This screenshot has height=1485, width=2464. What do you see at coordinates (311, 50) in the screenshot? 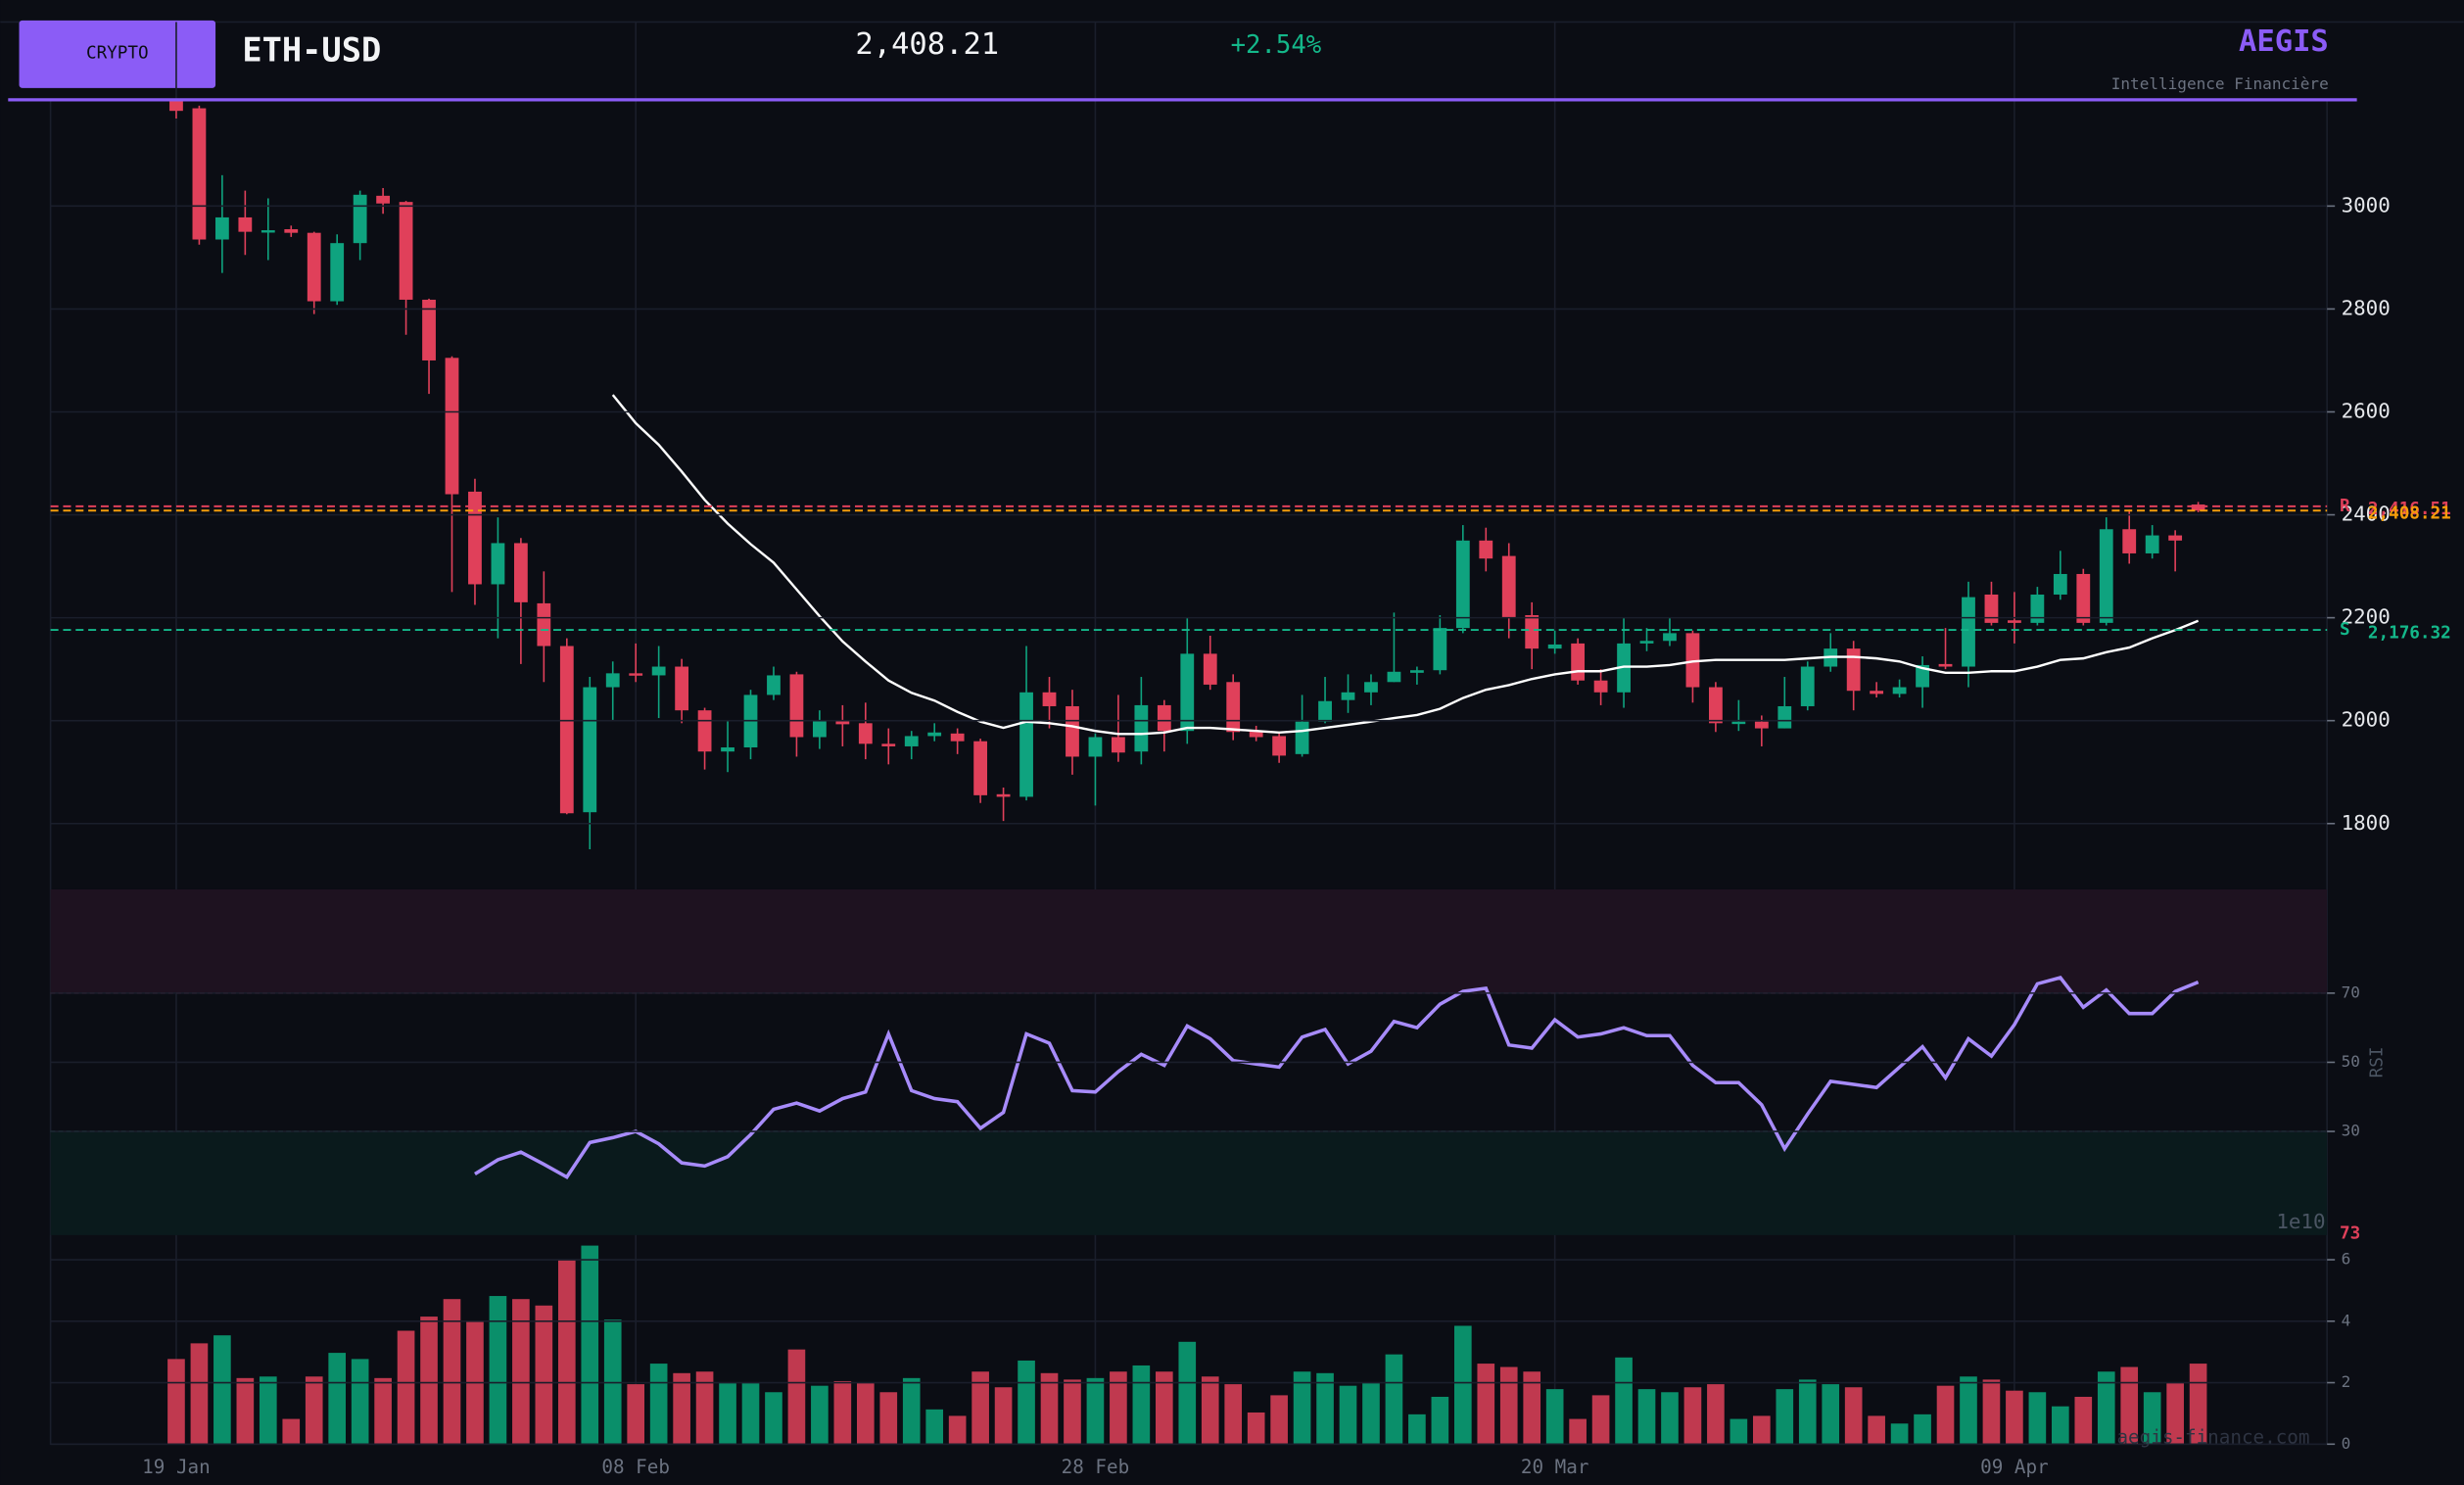
I see `symbol: ETH-USD` at bounding box center [311, 50].